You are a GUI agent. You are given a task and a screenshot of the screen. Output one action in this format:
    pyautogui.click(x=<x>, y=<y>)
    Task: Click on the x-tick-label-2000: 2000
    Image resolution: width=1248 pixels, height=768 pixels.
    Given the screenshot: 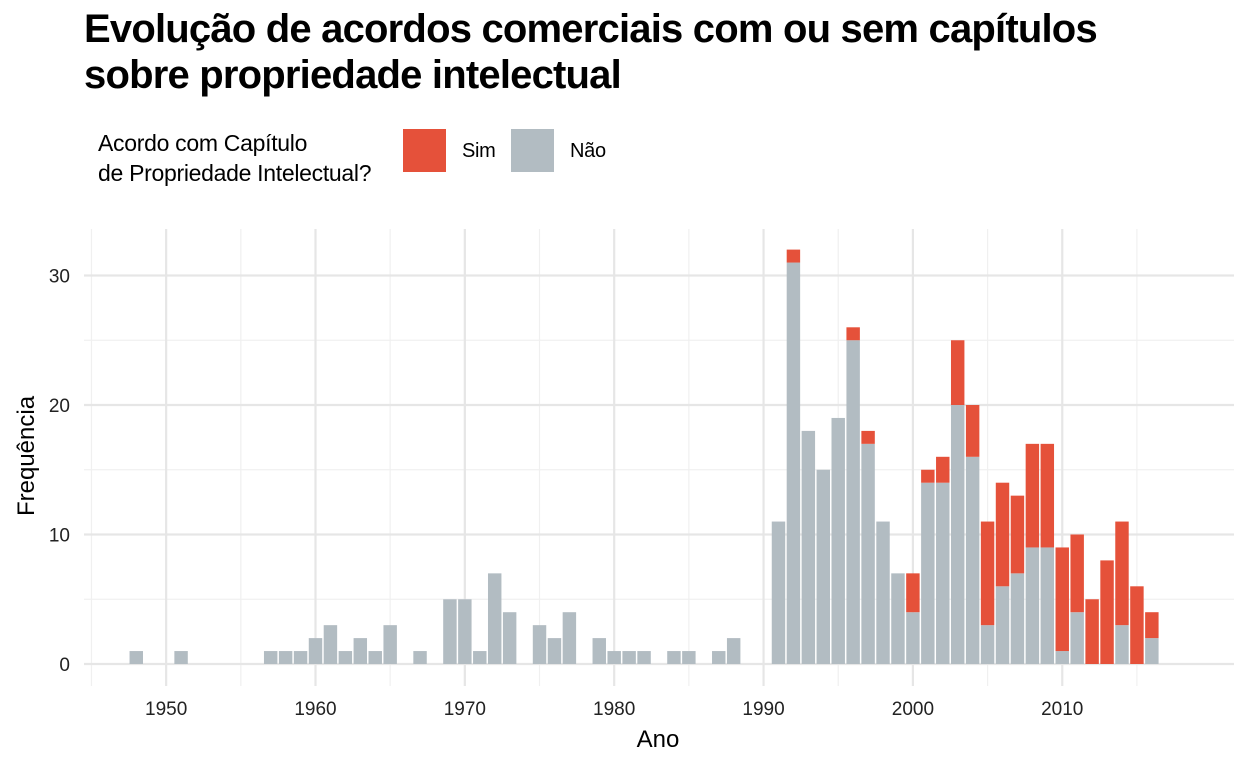 What is the action you would take?
    pyautogui.click(x=913, y=709)
    